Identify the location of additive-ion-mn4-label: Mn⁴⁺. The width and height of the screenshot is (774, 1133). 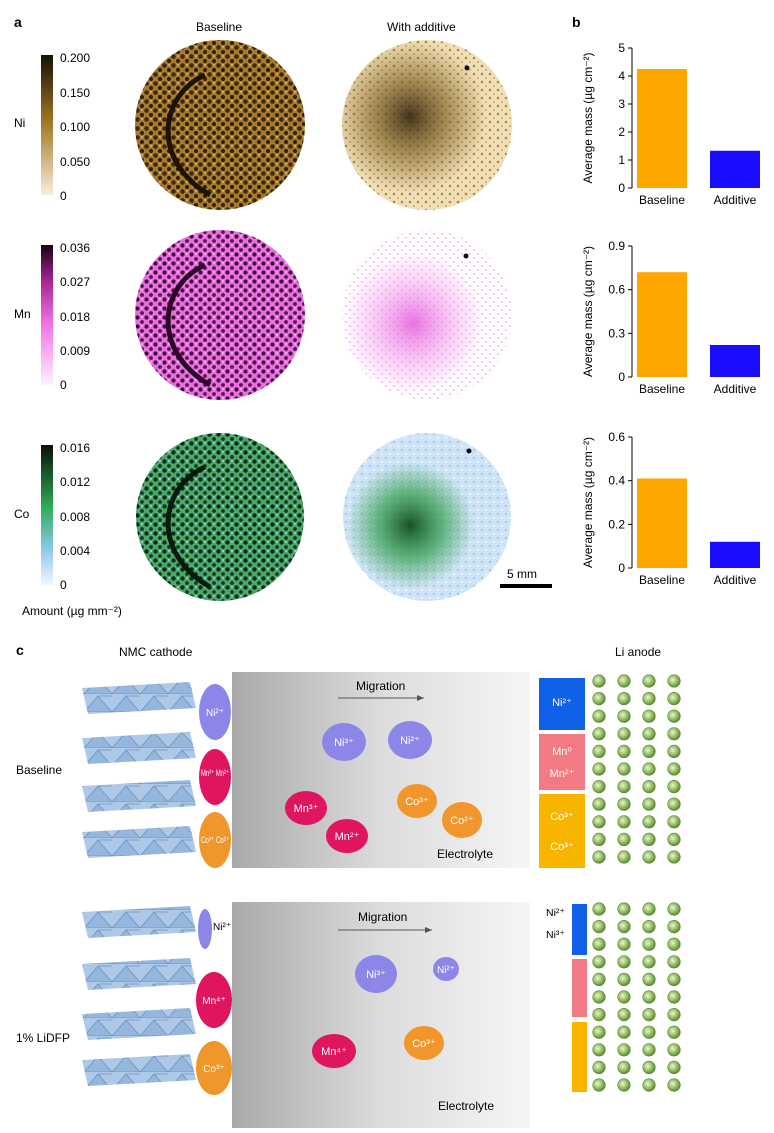
(334, 1052).